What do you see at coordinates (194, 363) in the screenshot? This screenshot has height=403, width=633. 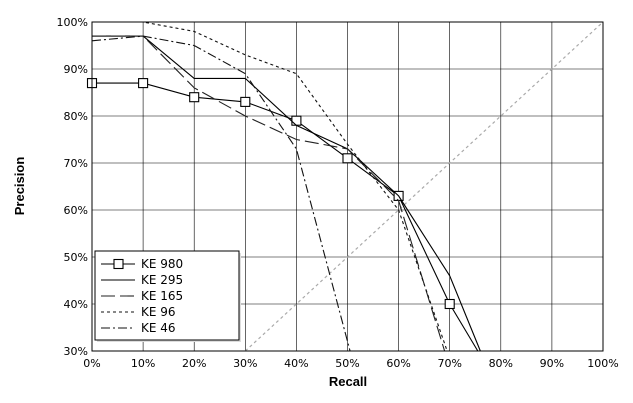 I see `x-tick-label: 20%` at bounding box center [194, 363].